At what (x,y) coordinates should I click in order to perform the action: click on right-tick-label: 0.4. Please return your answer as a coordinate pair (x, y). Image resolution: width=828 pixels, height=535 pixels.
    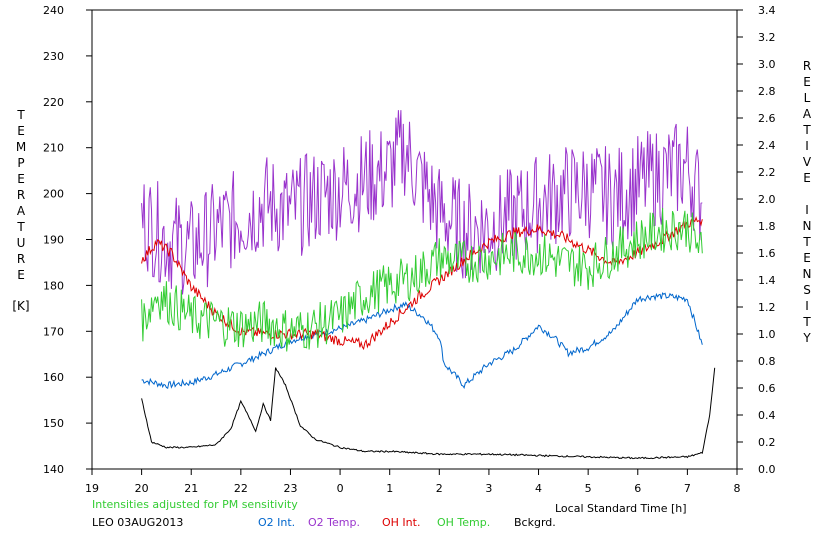
    Looking at the image, I should click on (767, 415).